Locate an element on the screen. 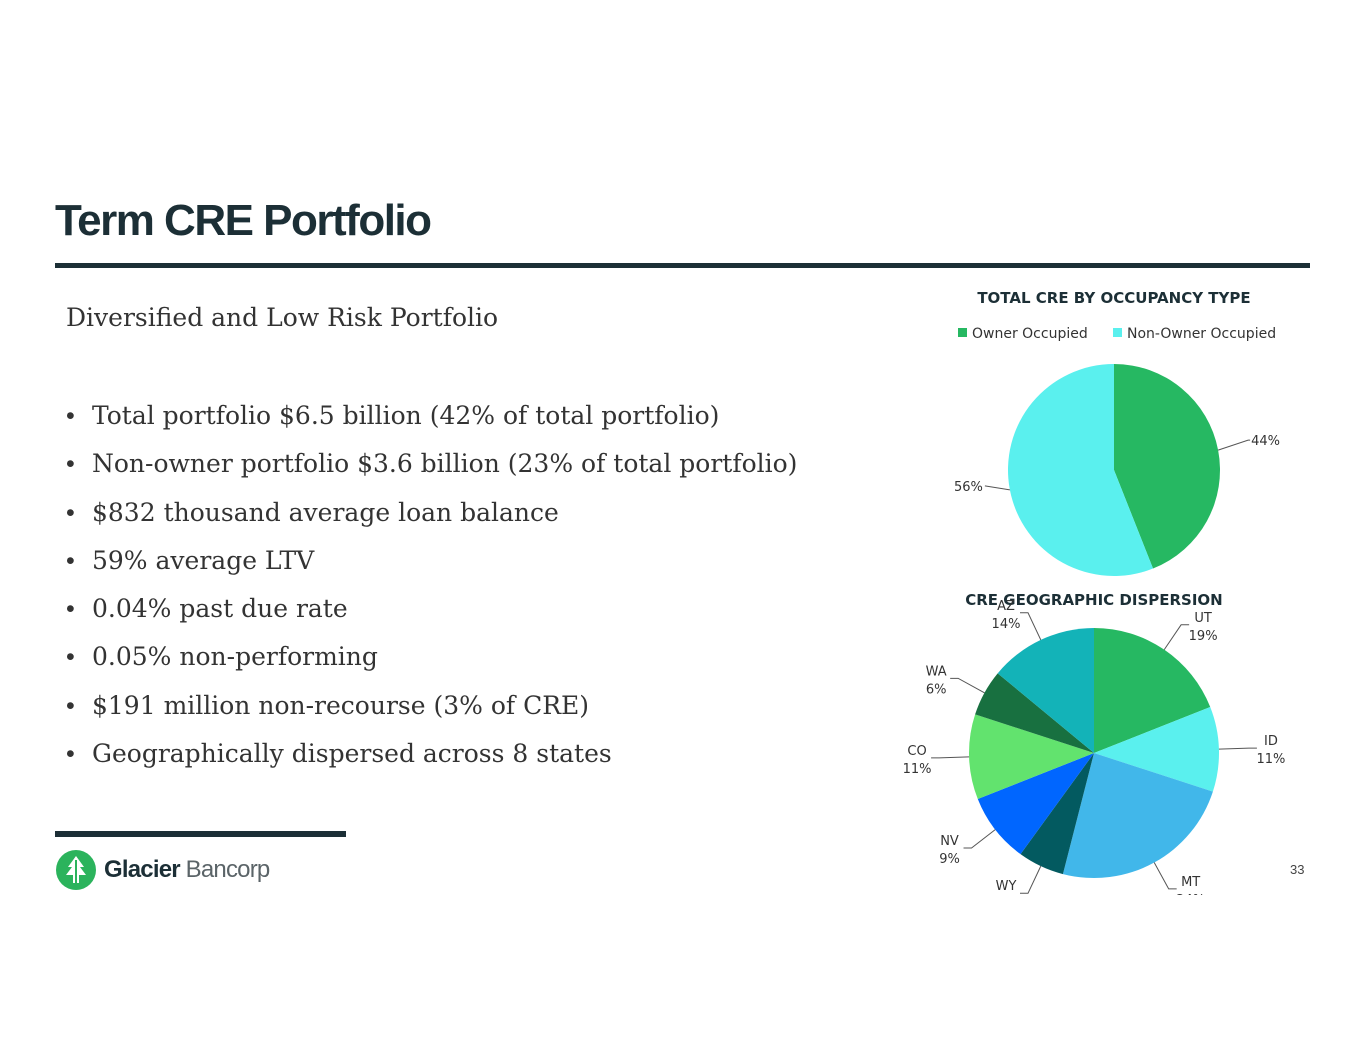 This screenshot has height=1055, width=1365. pie-label-owner-occupied: 44% is located at coordinates (1265, 441).